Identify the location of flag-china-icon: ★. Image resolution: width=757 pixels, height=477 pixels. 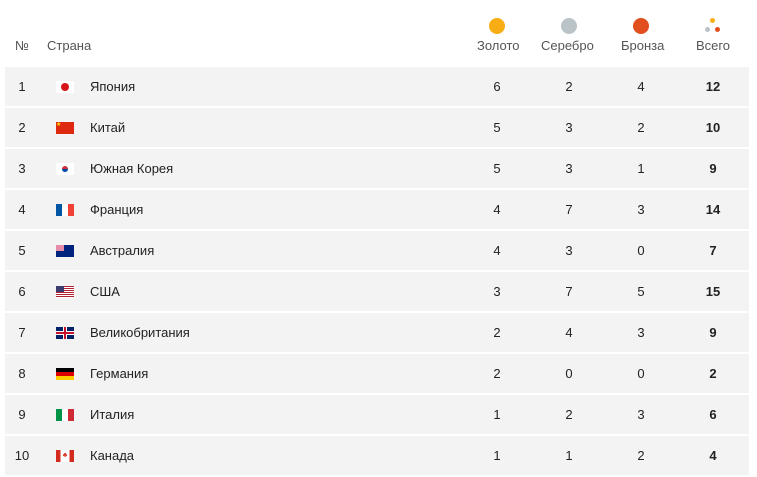
(65, 128).